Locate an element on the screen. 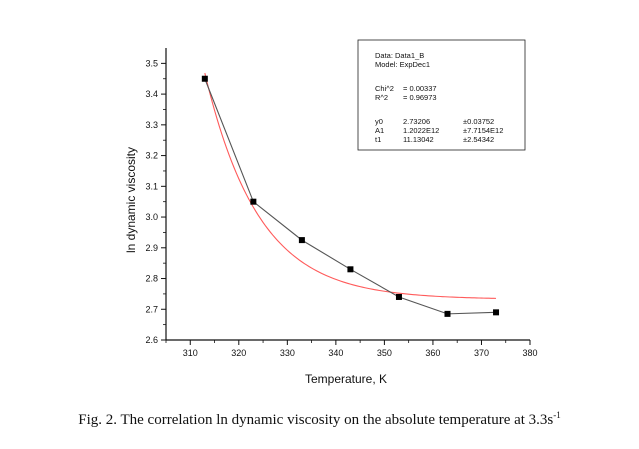 This screenshot has width=639, height=449. x-axis-ticks: 310 320 330 340 350 360 370 380 is located at coordinates (351, 349).